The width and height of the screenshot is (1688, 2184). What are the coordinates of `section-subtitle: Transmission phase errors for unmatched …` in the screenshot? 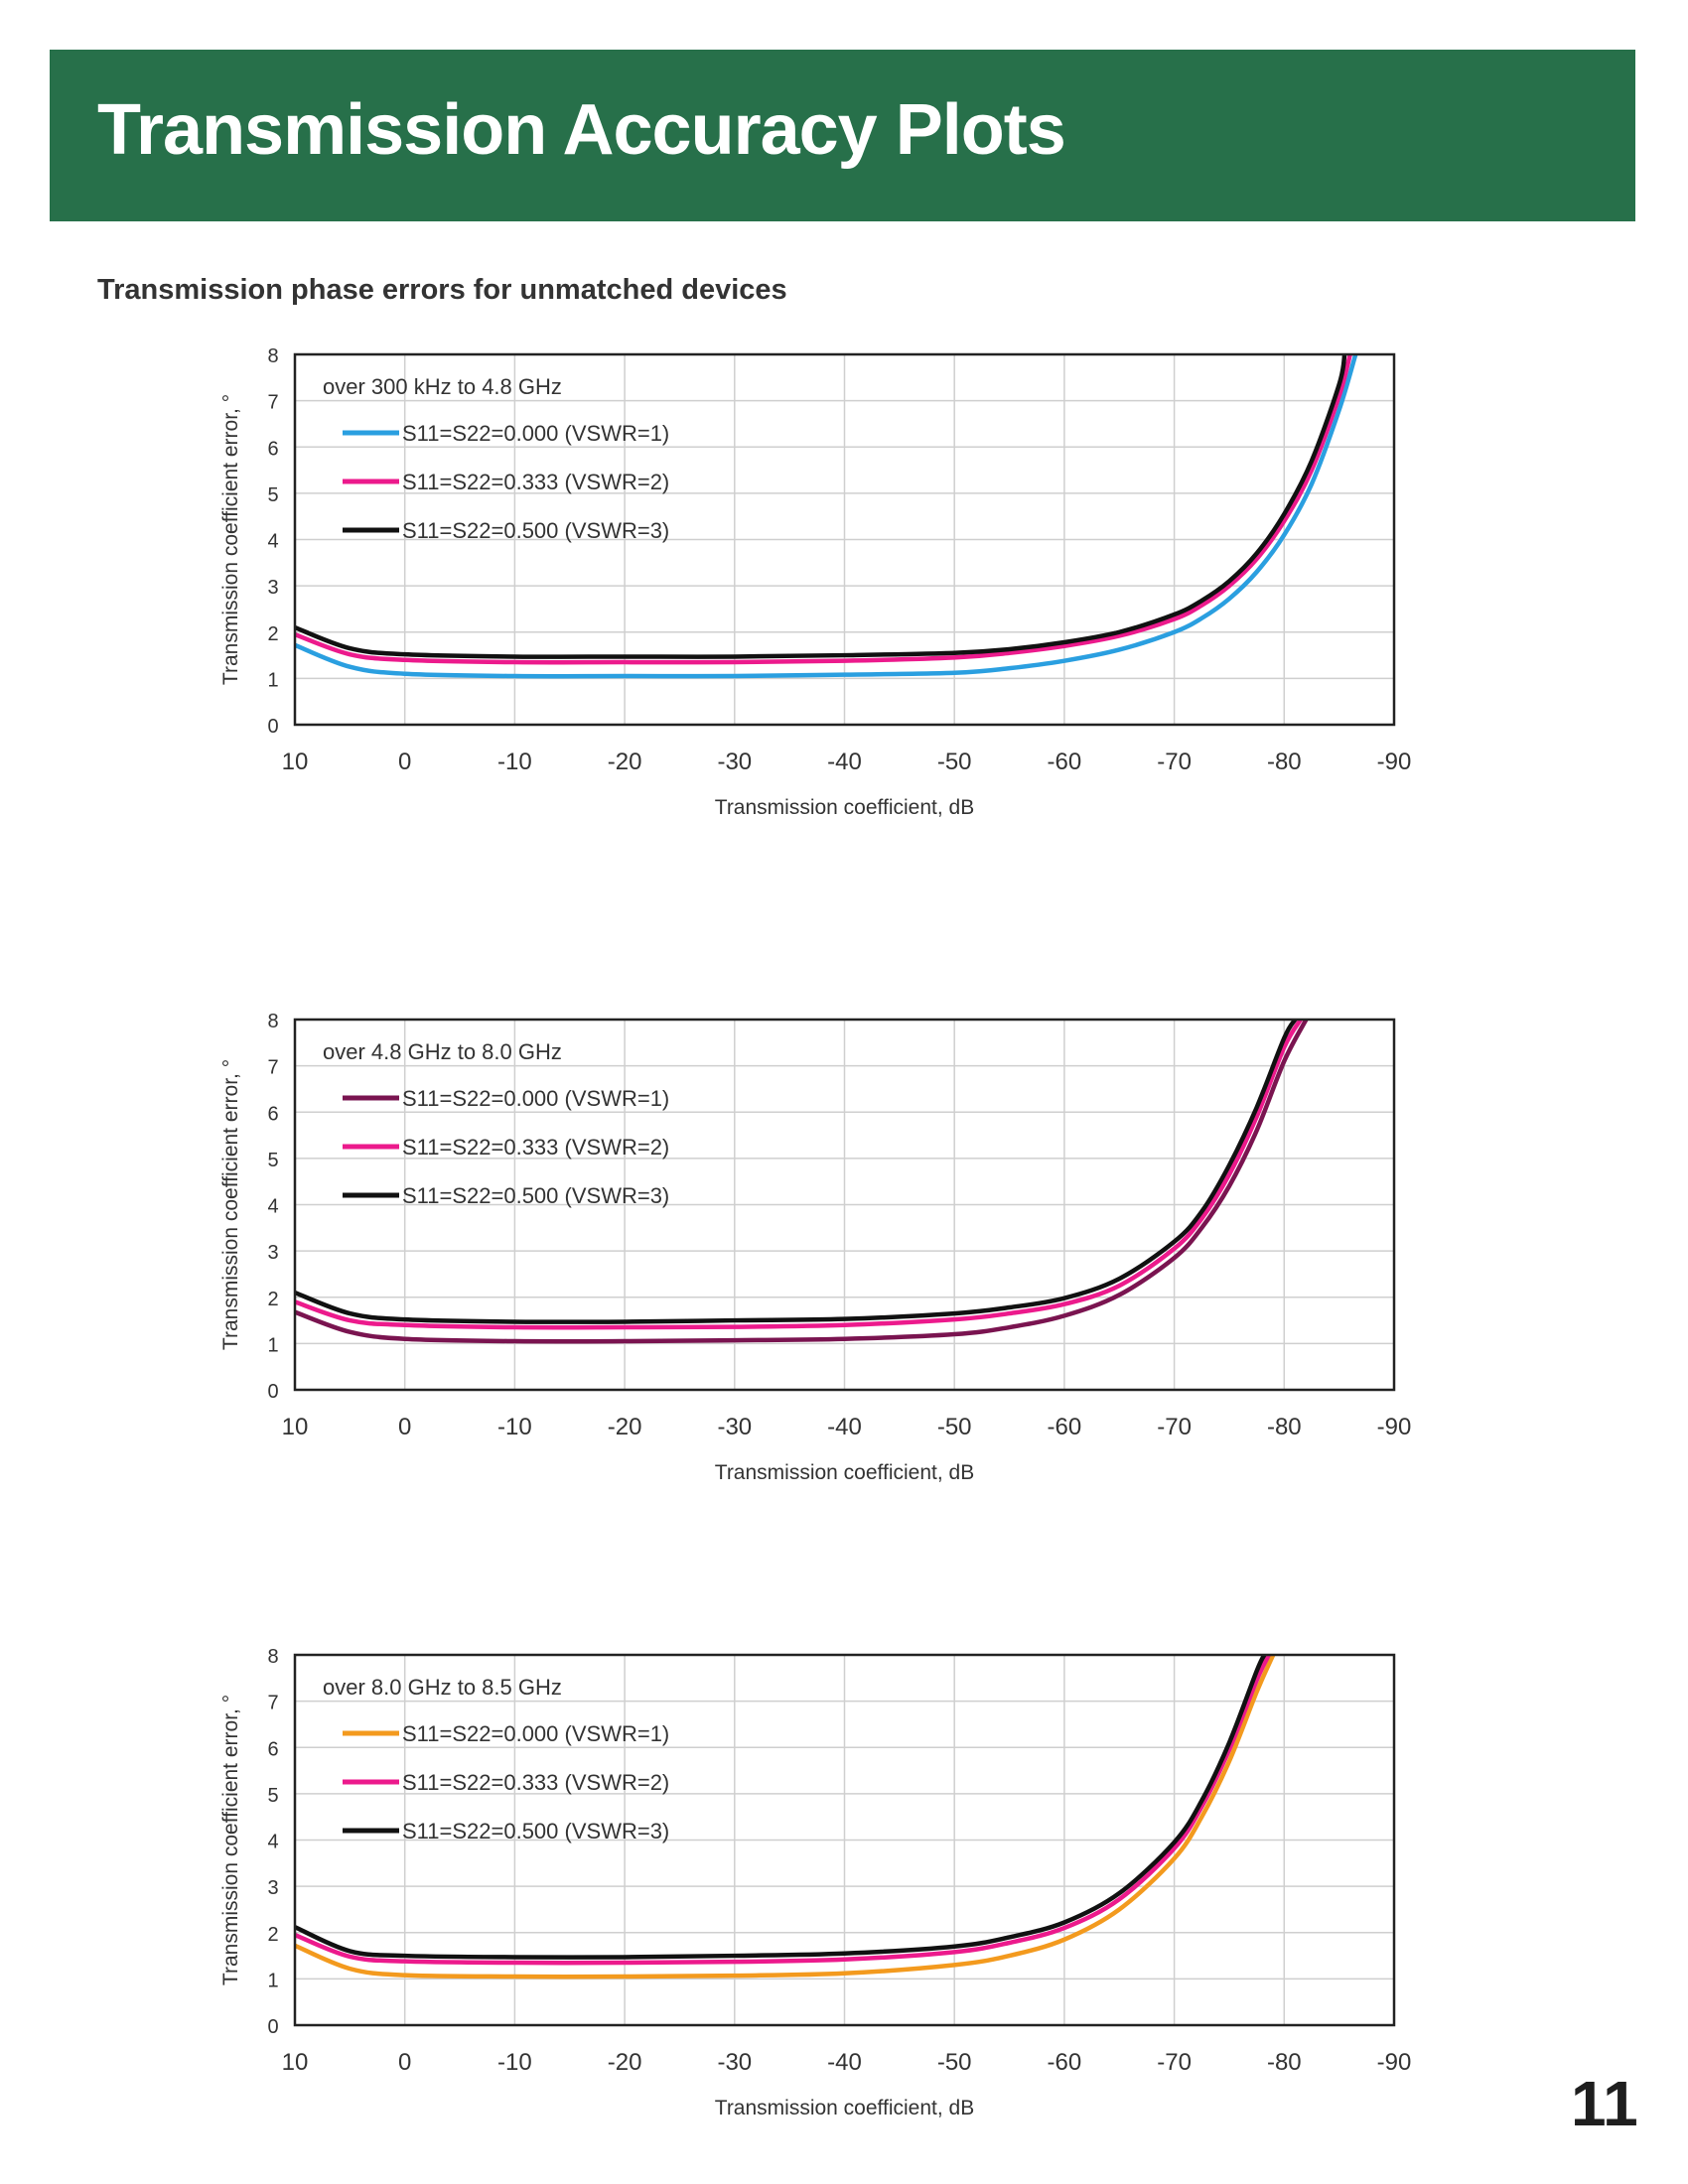 It's located at (442, 290).